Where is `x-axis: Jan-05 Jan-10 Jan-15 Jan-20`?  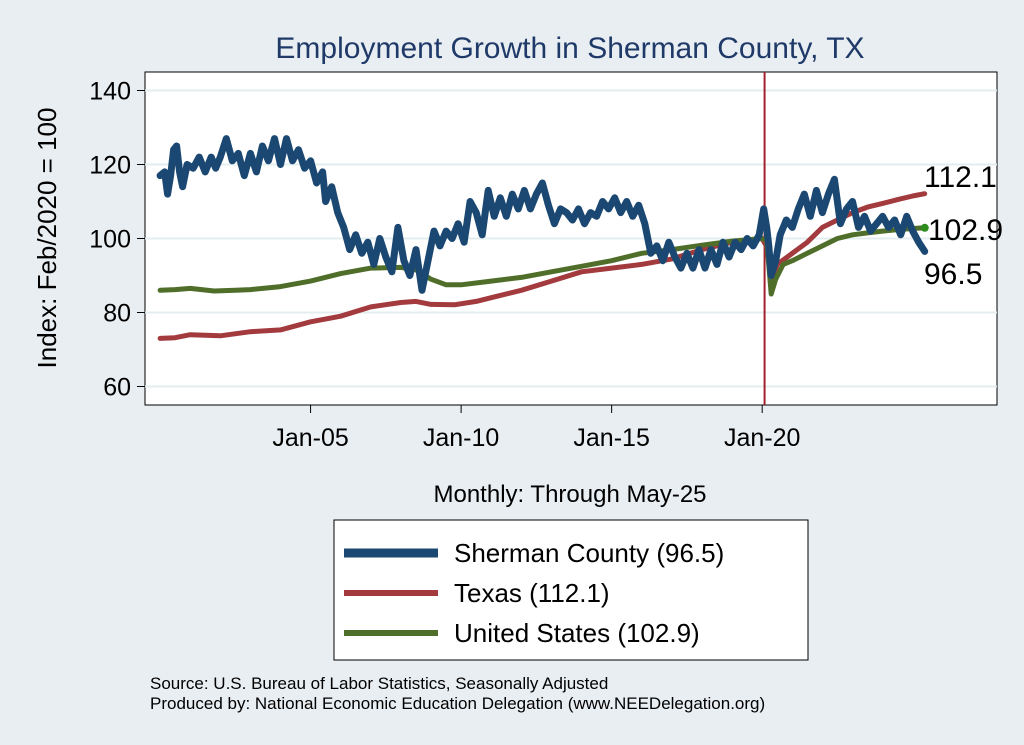
x-axis: Jan-05 Jan-10 Jan-15 Jan-20 is located at coordinates (536, 428).